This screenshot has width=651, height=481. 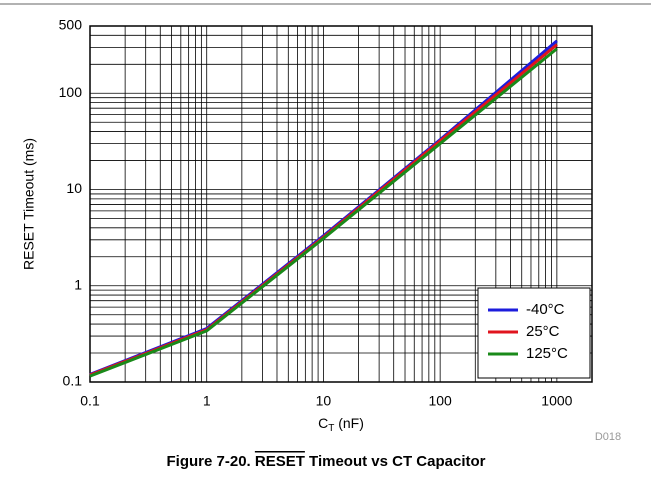 What do you see at coordinates (90, 401) in the screenshot?
I see `x-tick-label: 0.1` at bounding box center [90, 401].